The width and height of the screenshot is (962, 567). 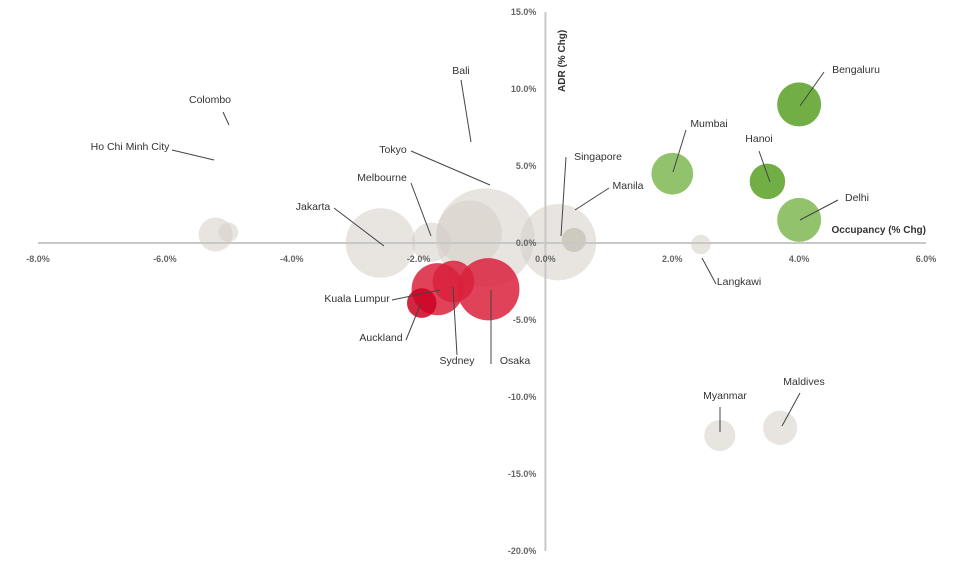 I want to click on bubble-myanmar, so click(x=720, y=435).